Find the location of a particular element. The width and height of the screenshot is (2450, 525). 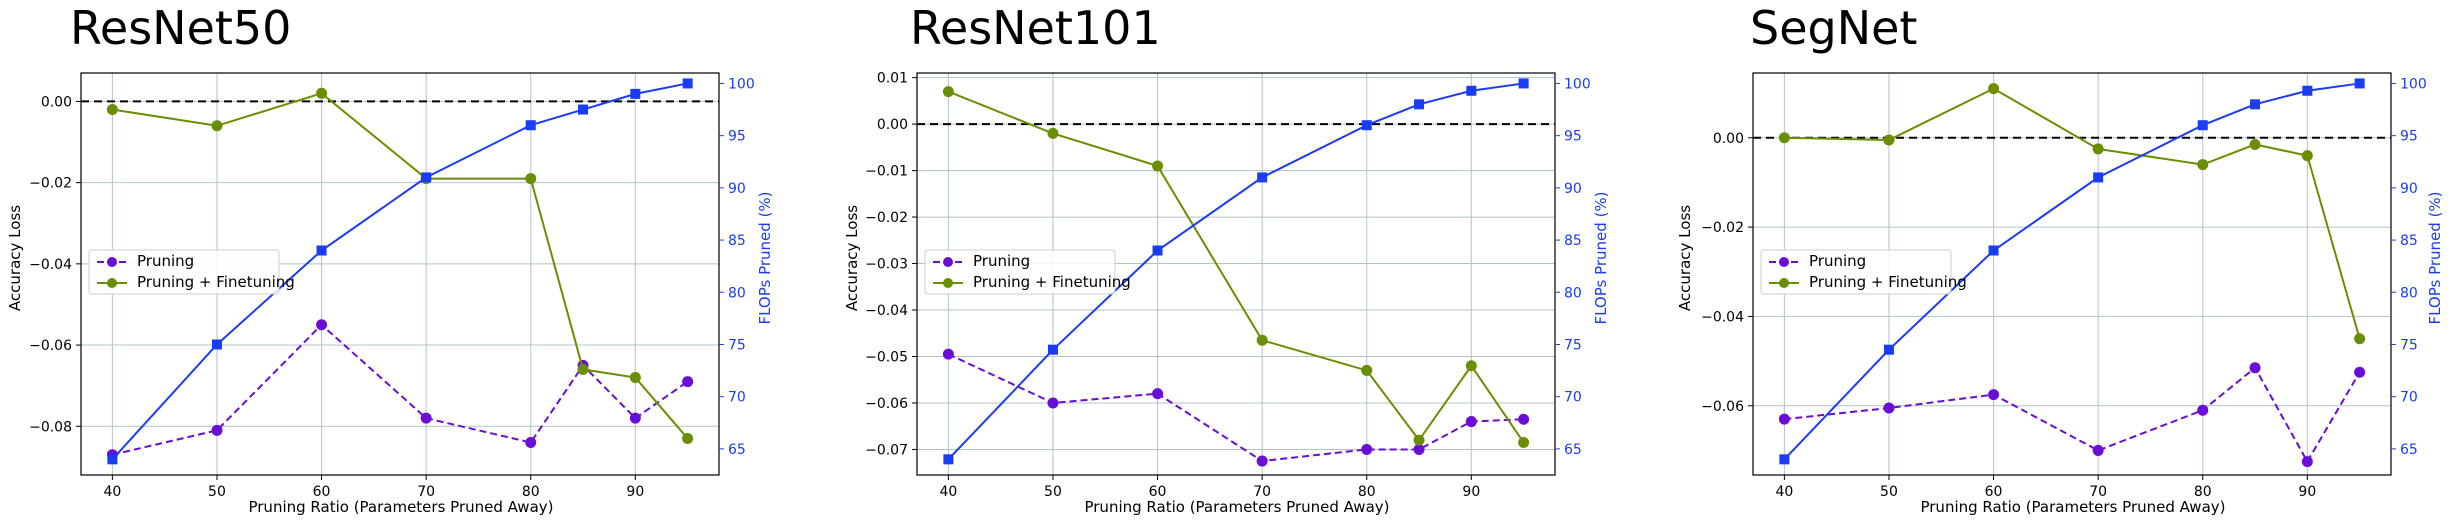

legend-marker-finetuning is located at coordinates (1784, 283).